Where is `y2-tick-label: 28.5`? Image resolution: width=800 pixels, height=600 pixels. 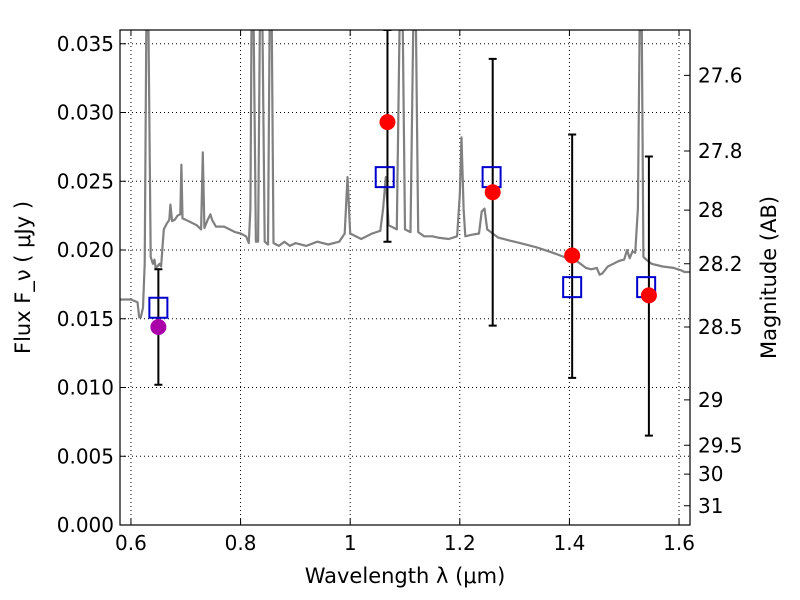 y2-tick-label: 28.5 is located at coordinates (720, 327).